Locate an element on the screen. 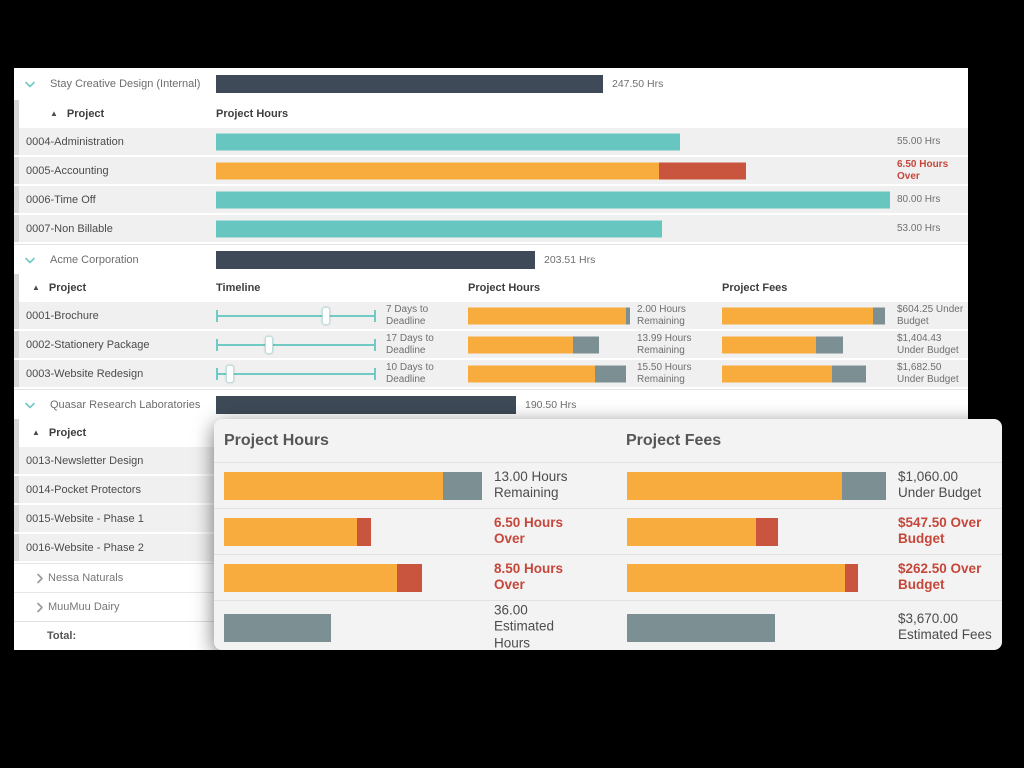 This screenshot has width=1024, height=768. overlay-fees-value: $547.50 Over Budget is located at coordinates (940, 530).